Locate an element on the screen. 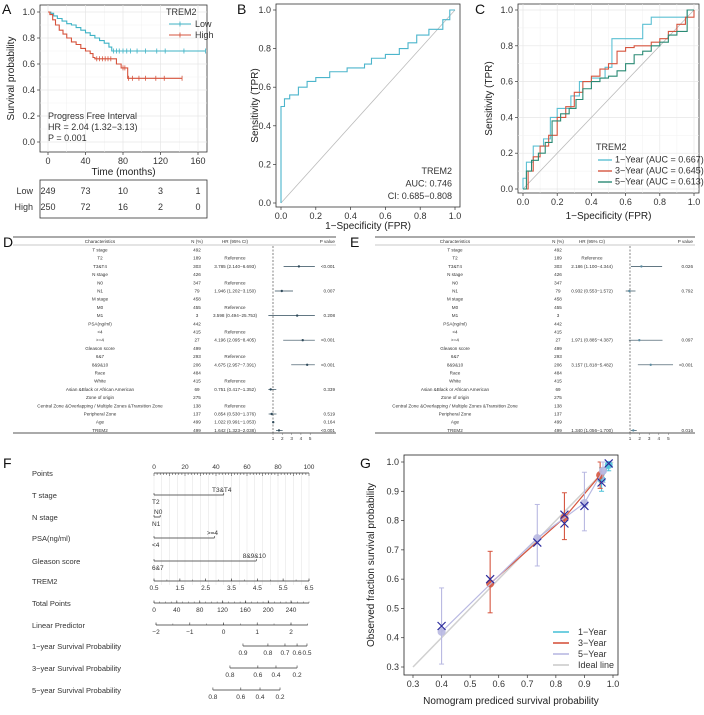 This screenshot has width=704, height=715. x-tick-label: 0 is located at coordinates (47, 161).